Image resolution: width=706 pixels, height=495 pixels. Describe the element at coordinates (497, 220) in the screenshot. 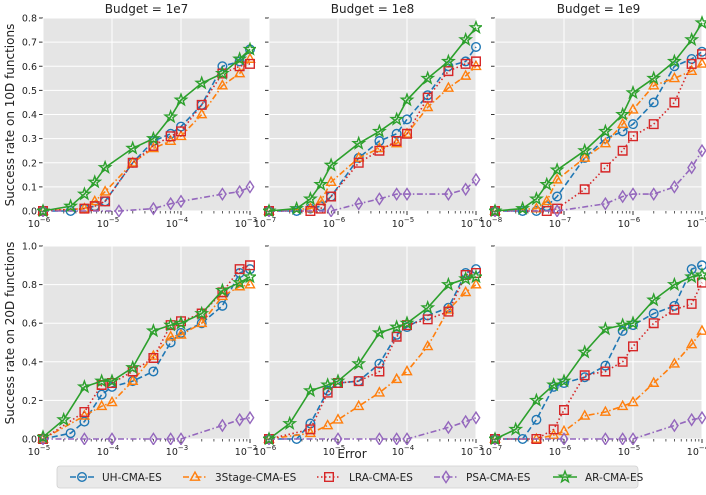

I see `x-tick-exponent: −8` at that location.